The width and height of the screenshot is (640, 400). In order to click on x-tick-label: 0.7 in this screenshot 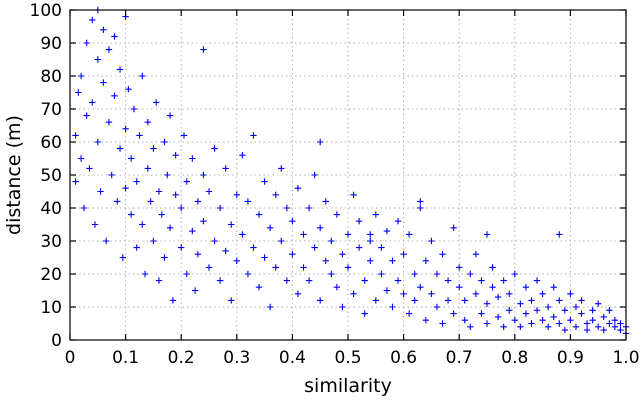, I will do `click(459, 358)`.